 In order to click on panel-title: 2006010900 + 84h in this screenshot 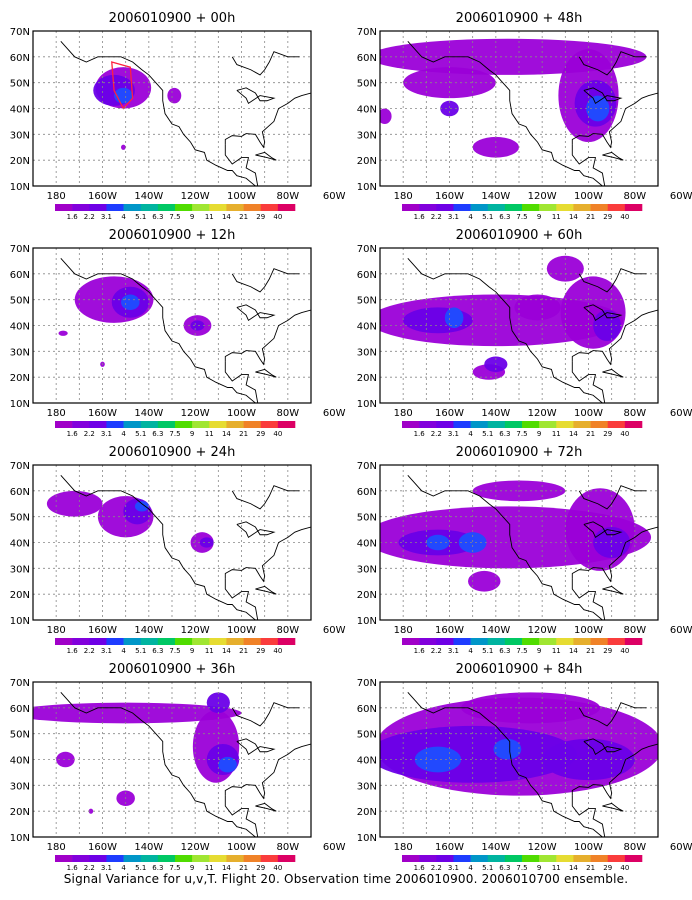, I will do `click(519, 669)`.